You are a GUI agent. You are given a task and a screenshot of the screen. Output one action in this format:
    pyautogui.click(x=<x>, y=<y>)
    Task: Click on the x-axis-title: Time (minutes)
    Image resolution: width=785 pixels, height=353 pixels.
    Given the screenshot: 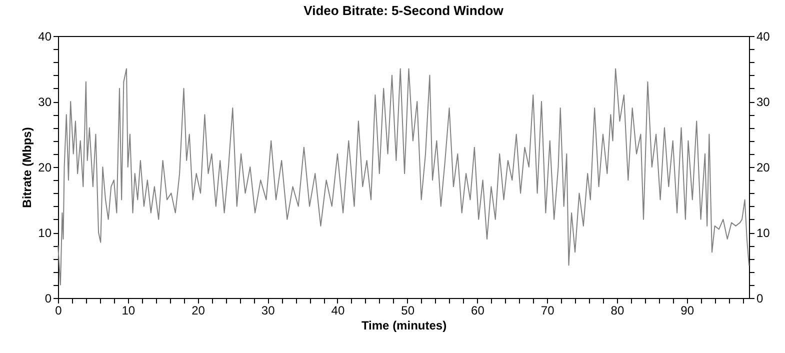 What is the action you would take?
    pyautogui.click(x=404, y=325)
    